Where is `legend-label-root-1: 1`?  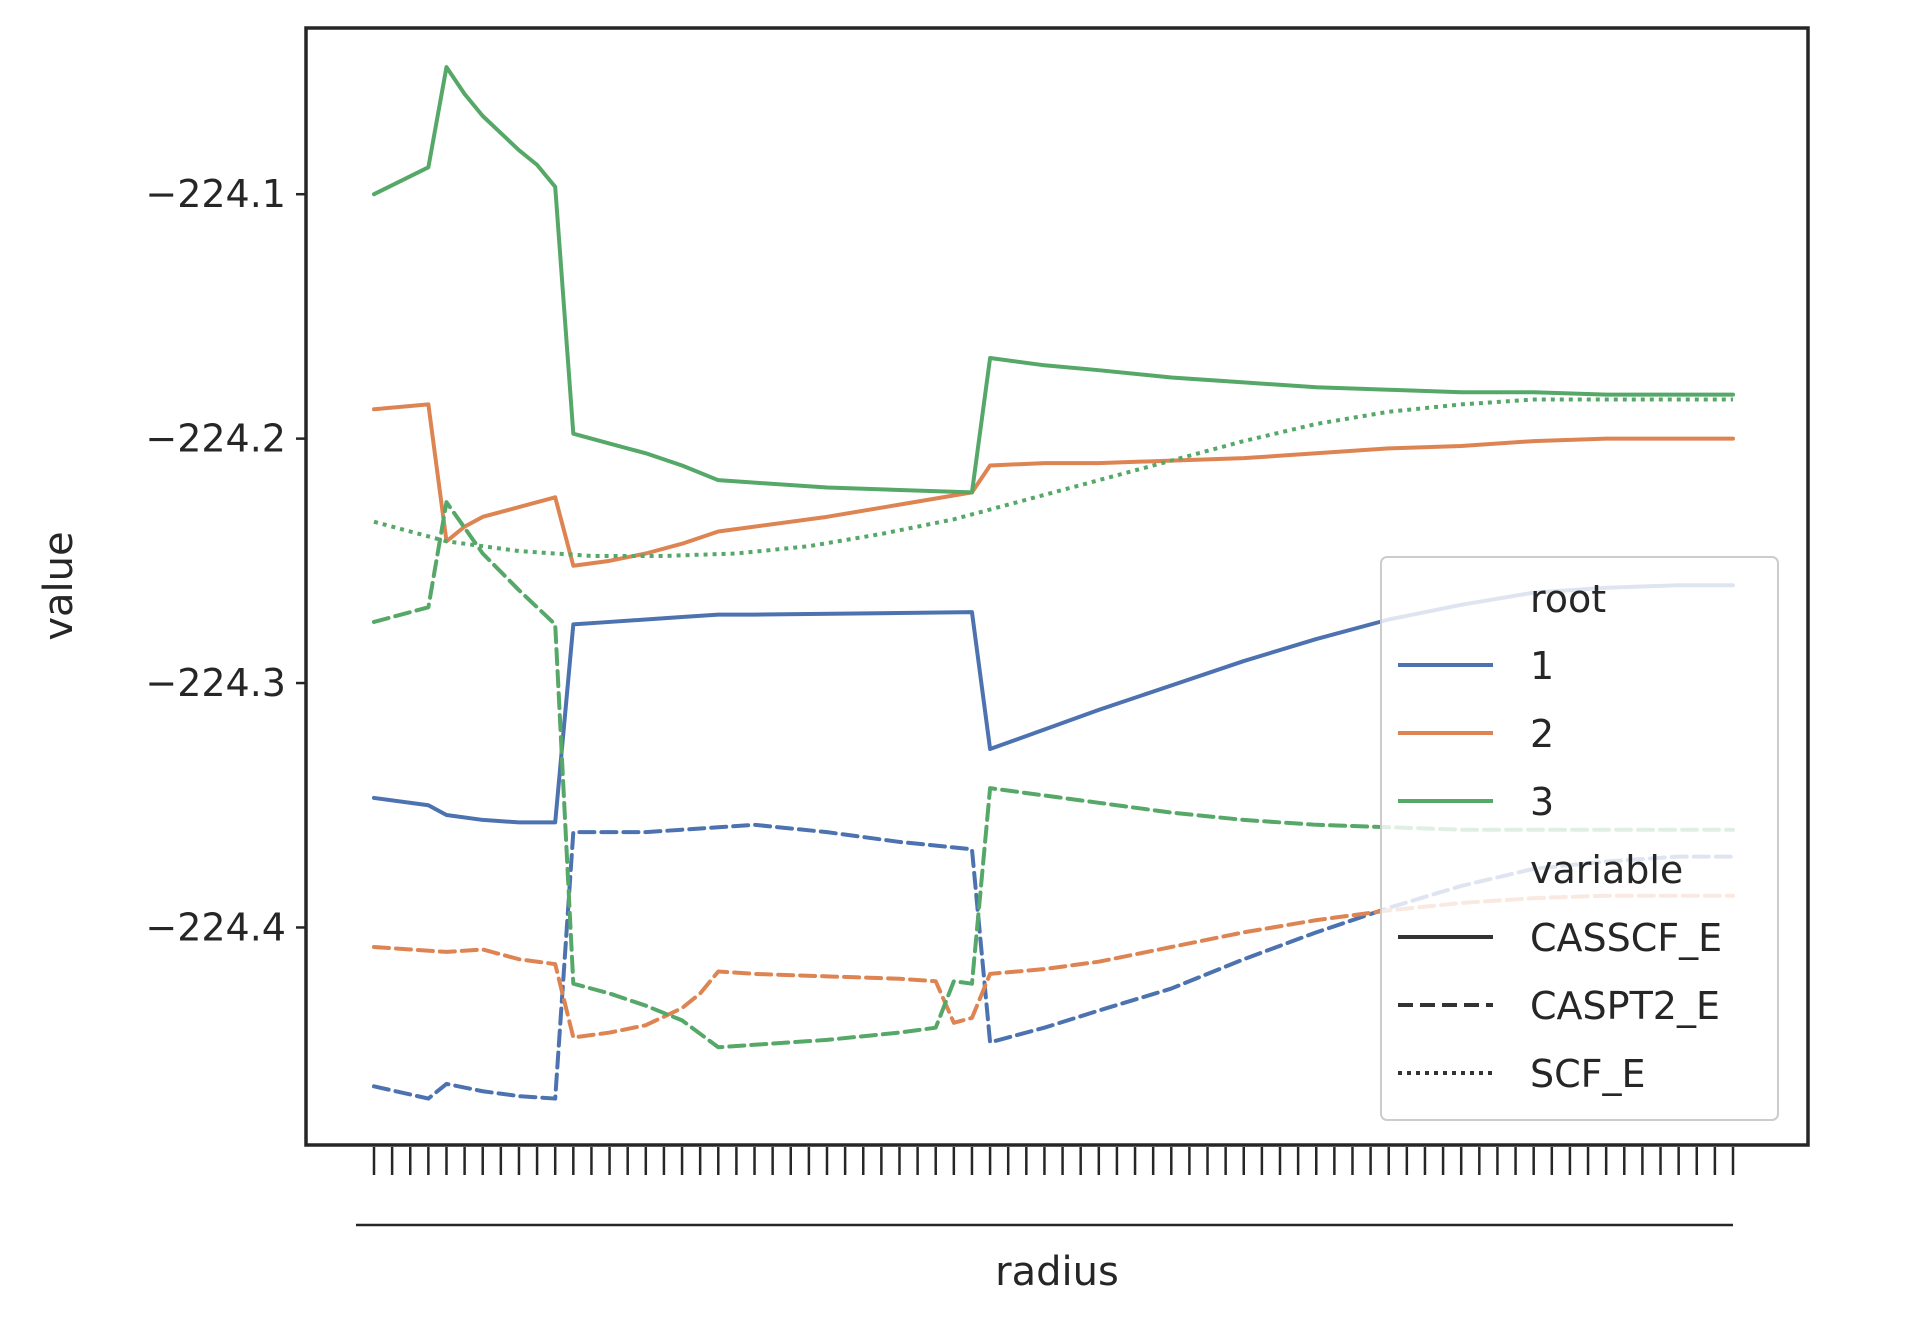
legend-label-root-1: 1 is located at coordinates (1542, 666).